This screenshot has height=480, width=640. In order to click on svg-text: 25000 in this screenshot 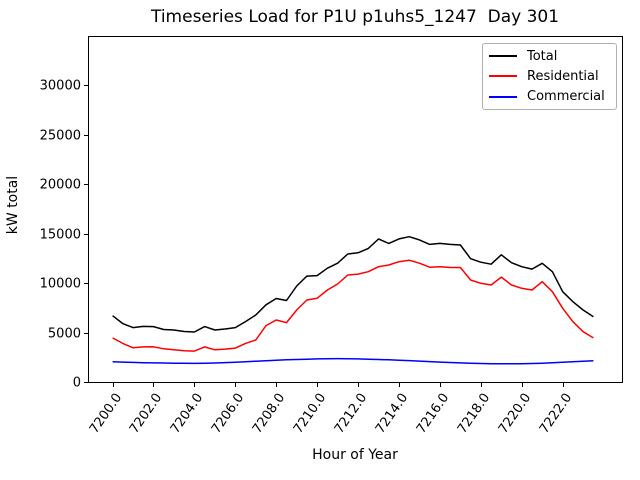, I will do `click(60, 136)`.